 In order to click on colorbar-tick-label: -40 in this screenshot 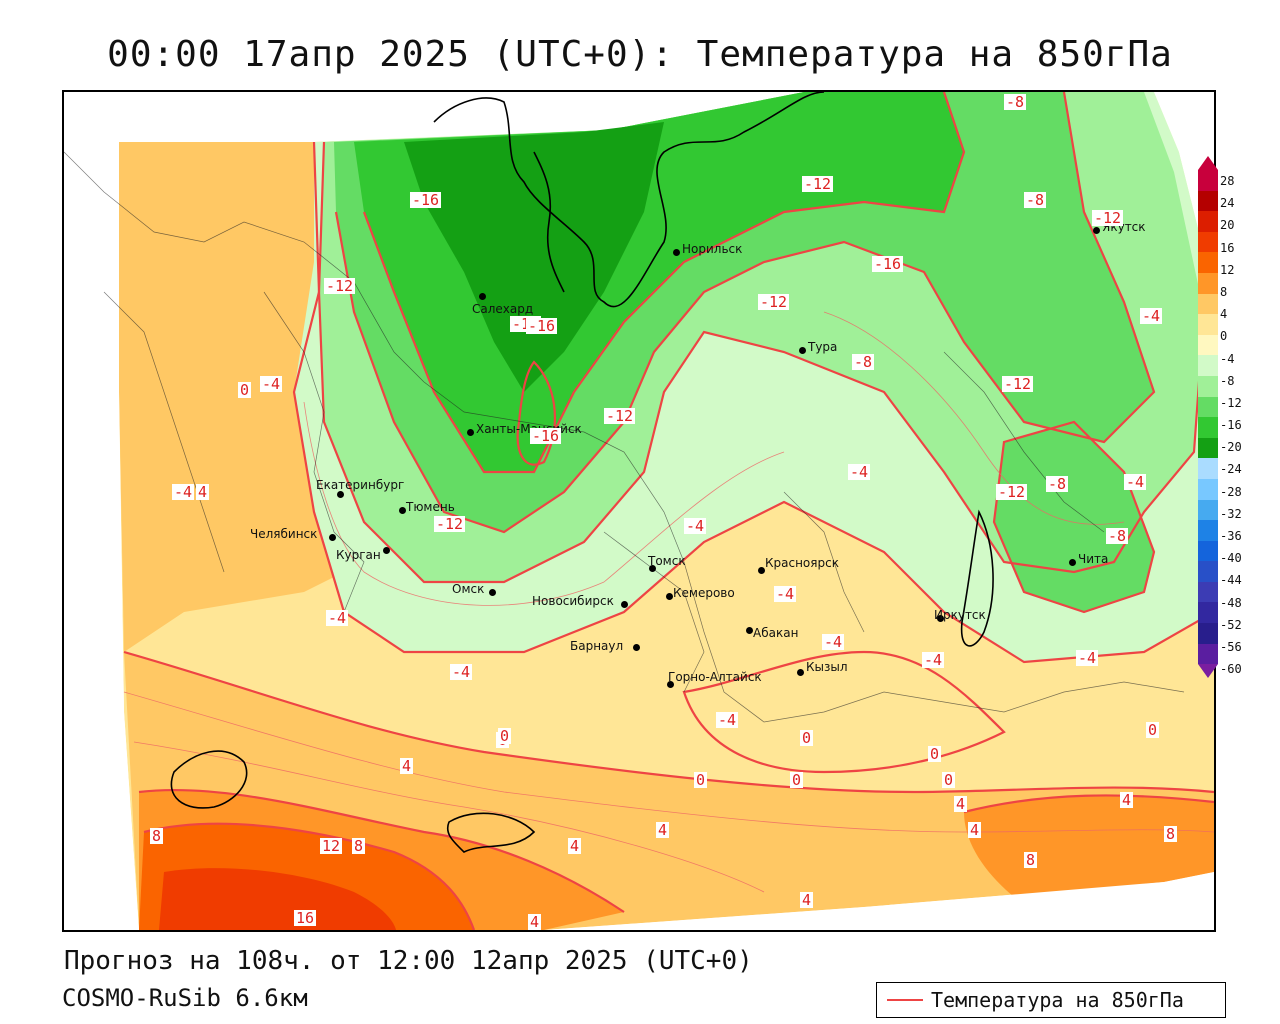, I will do `click(1231, 558)`.